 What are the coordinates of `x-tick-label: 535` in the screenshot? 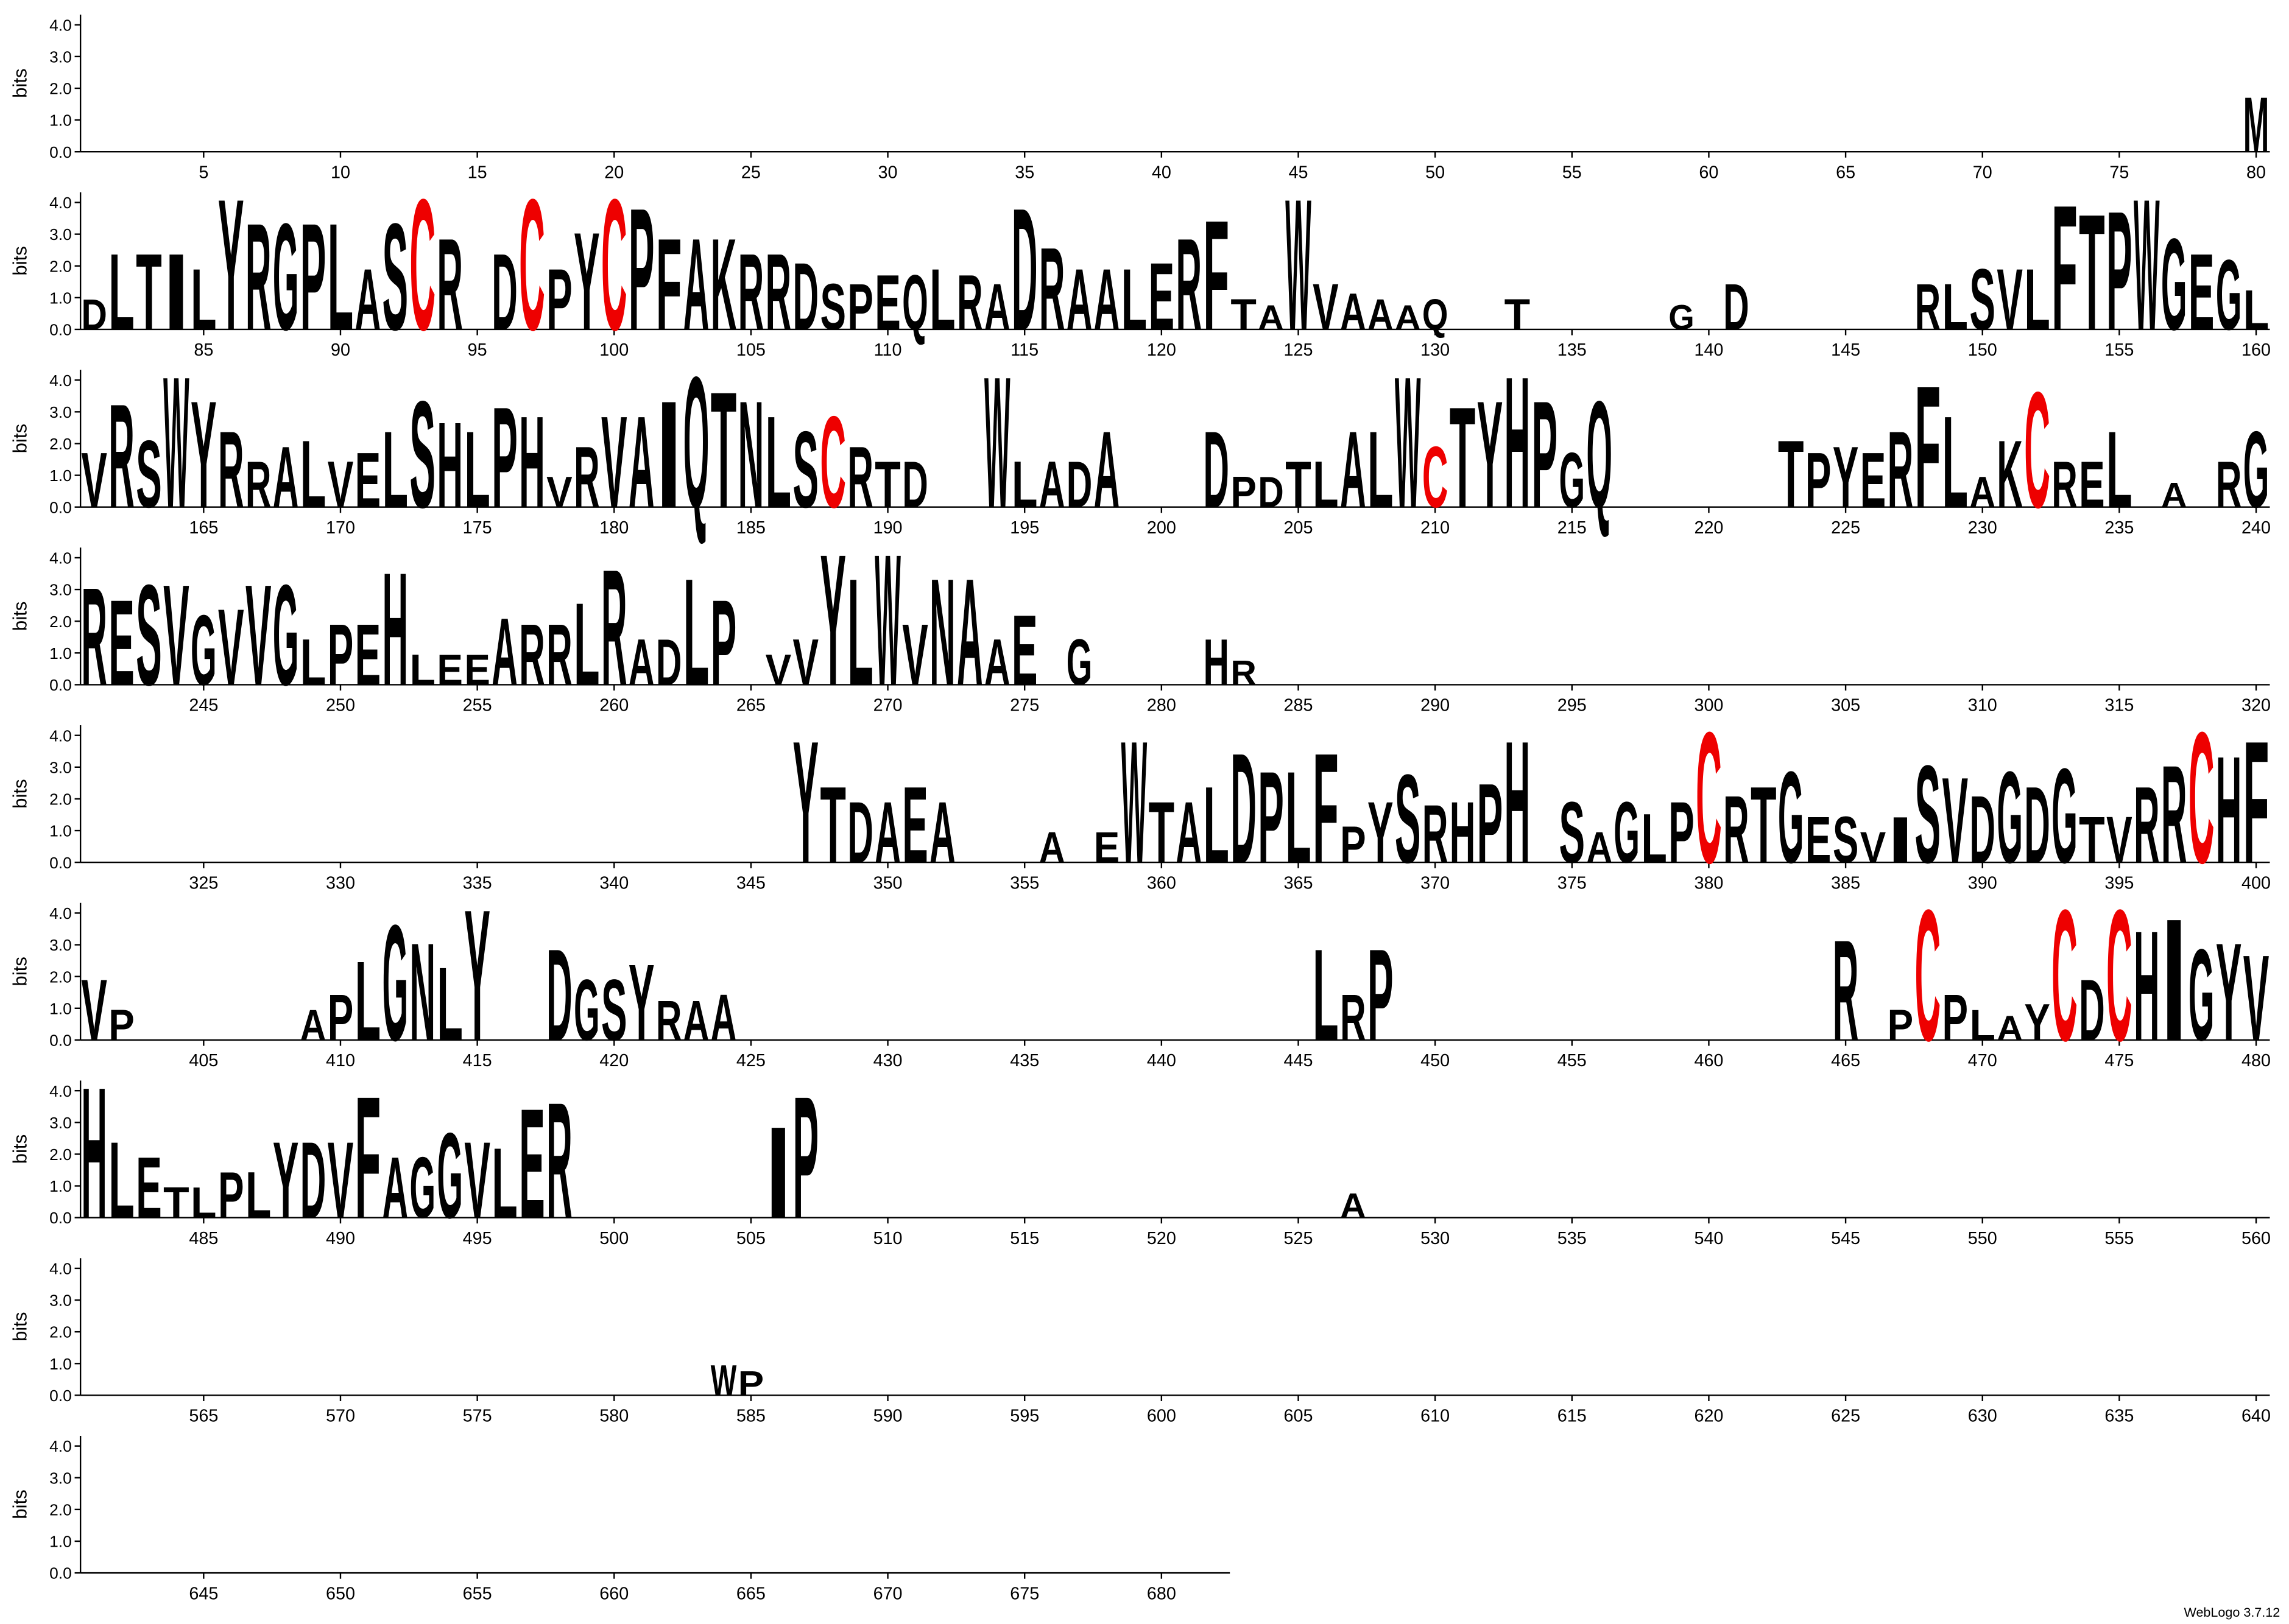 It's located at (1572, 1238).